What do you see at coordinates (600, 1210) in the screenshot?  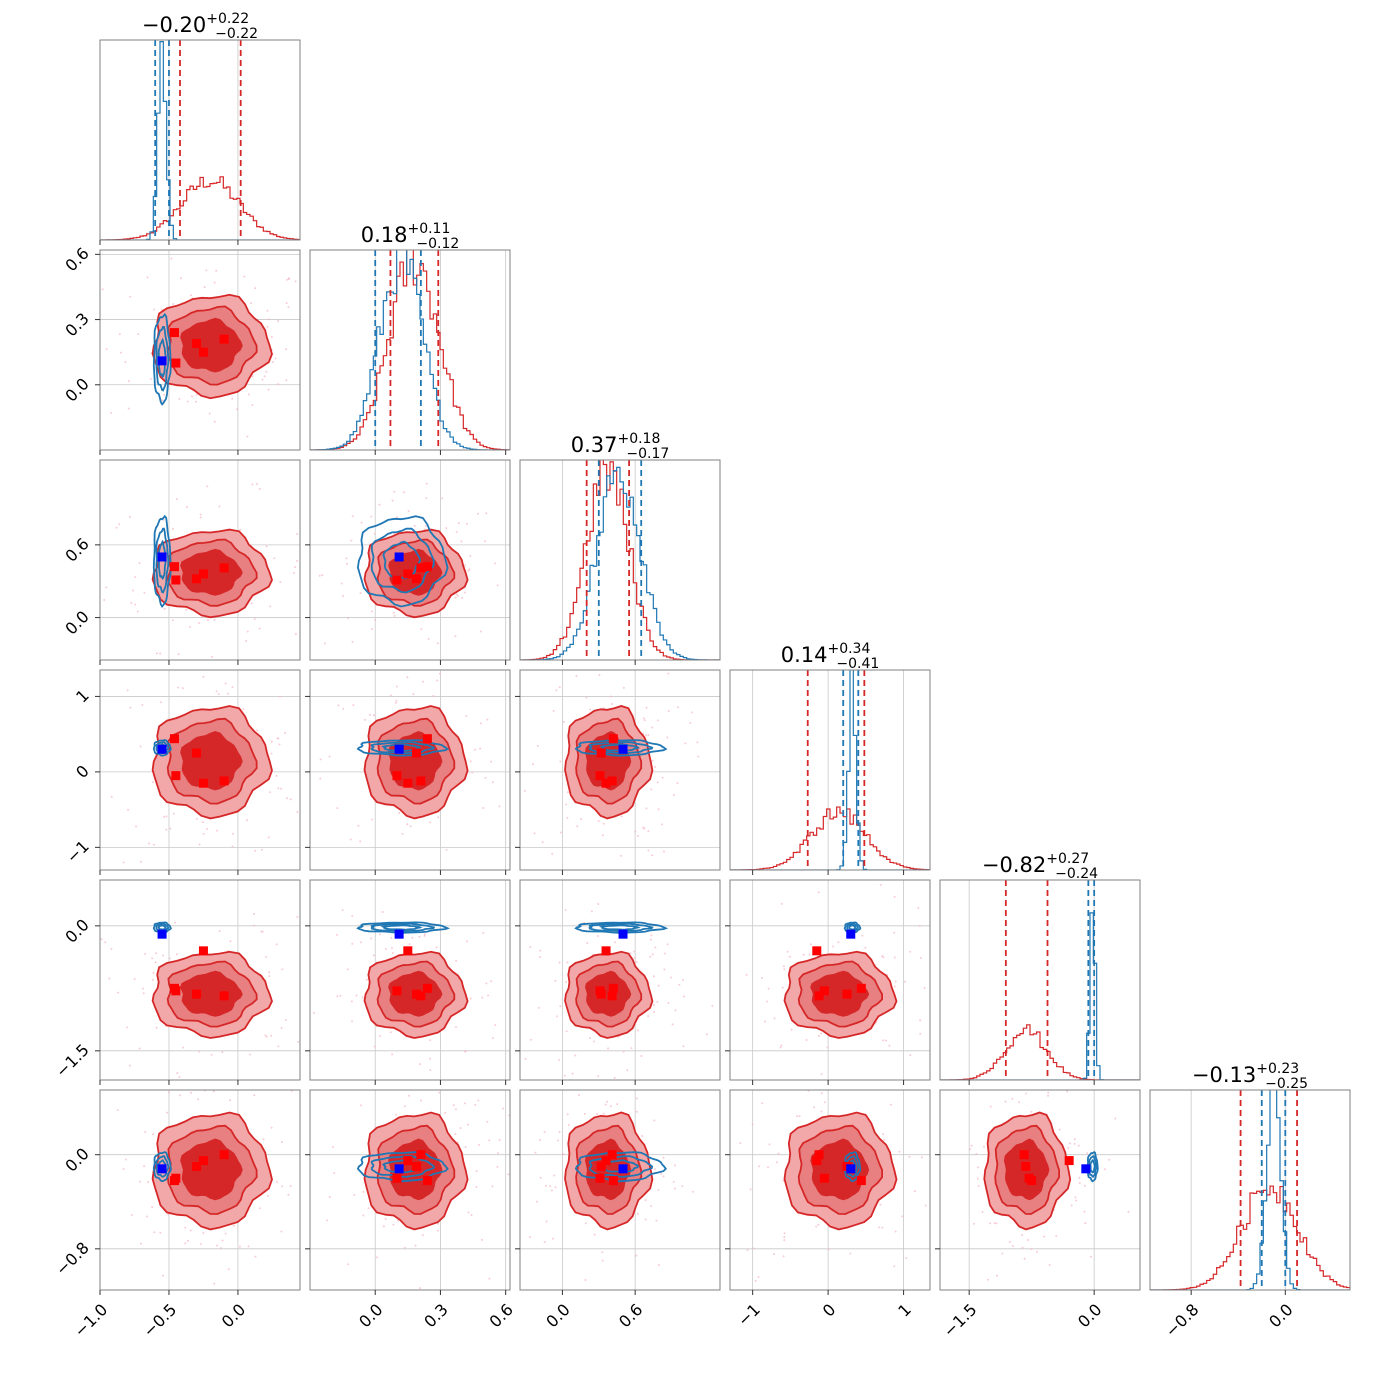 I see `panel-5-2: 0.0 0.6` at bounding box center [600, 1210].